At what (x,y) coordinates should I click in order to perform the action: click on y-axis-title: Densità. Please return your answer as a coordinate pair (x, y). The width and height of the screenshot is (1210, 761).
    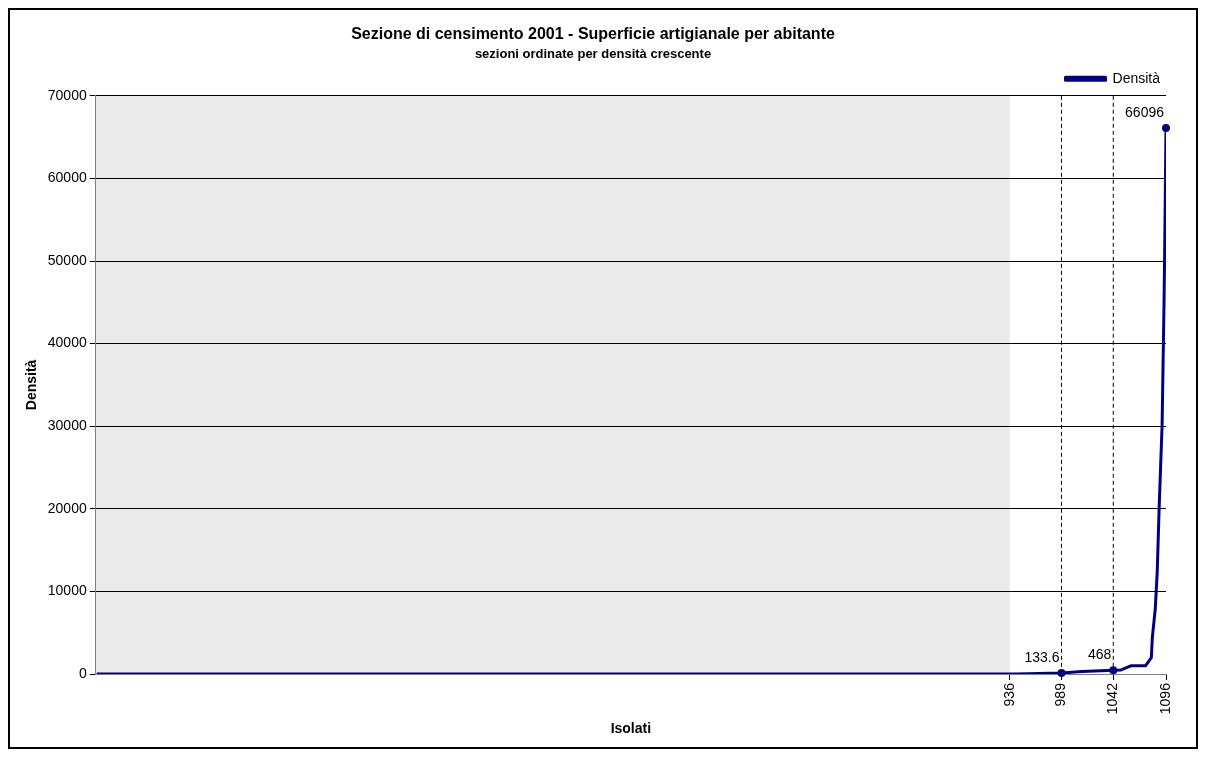
    Looking at the image, I should click on (31, 385).